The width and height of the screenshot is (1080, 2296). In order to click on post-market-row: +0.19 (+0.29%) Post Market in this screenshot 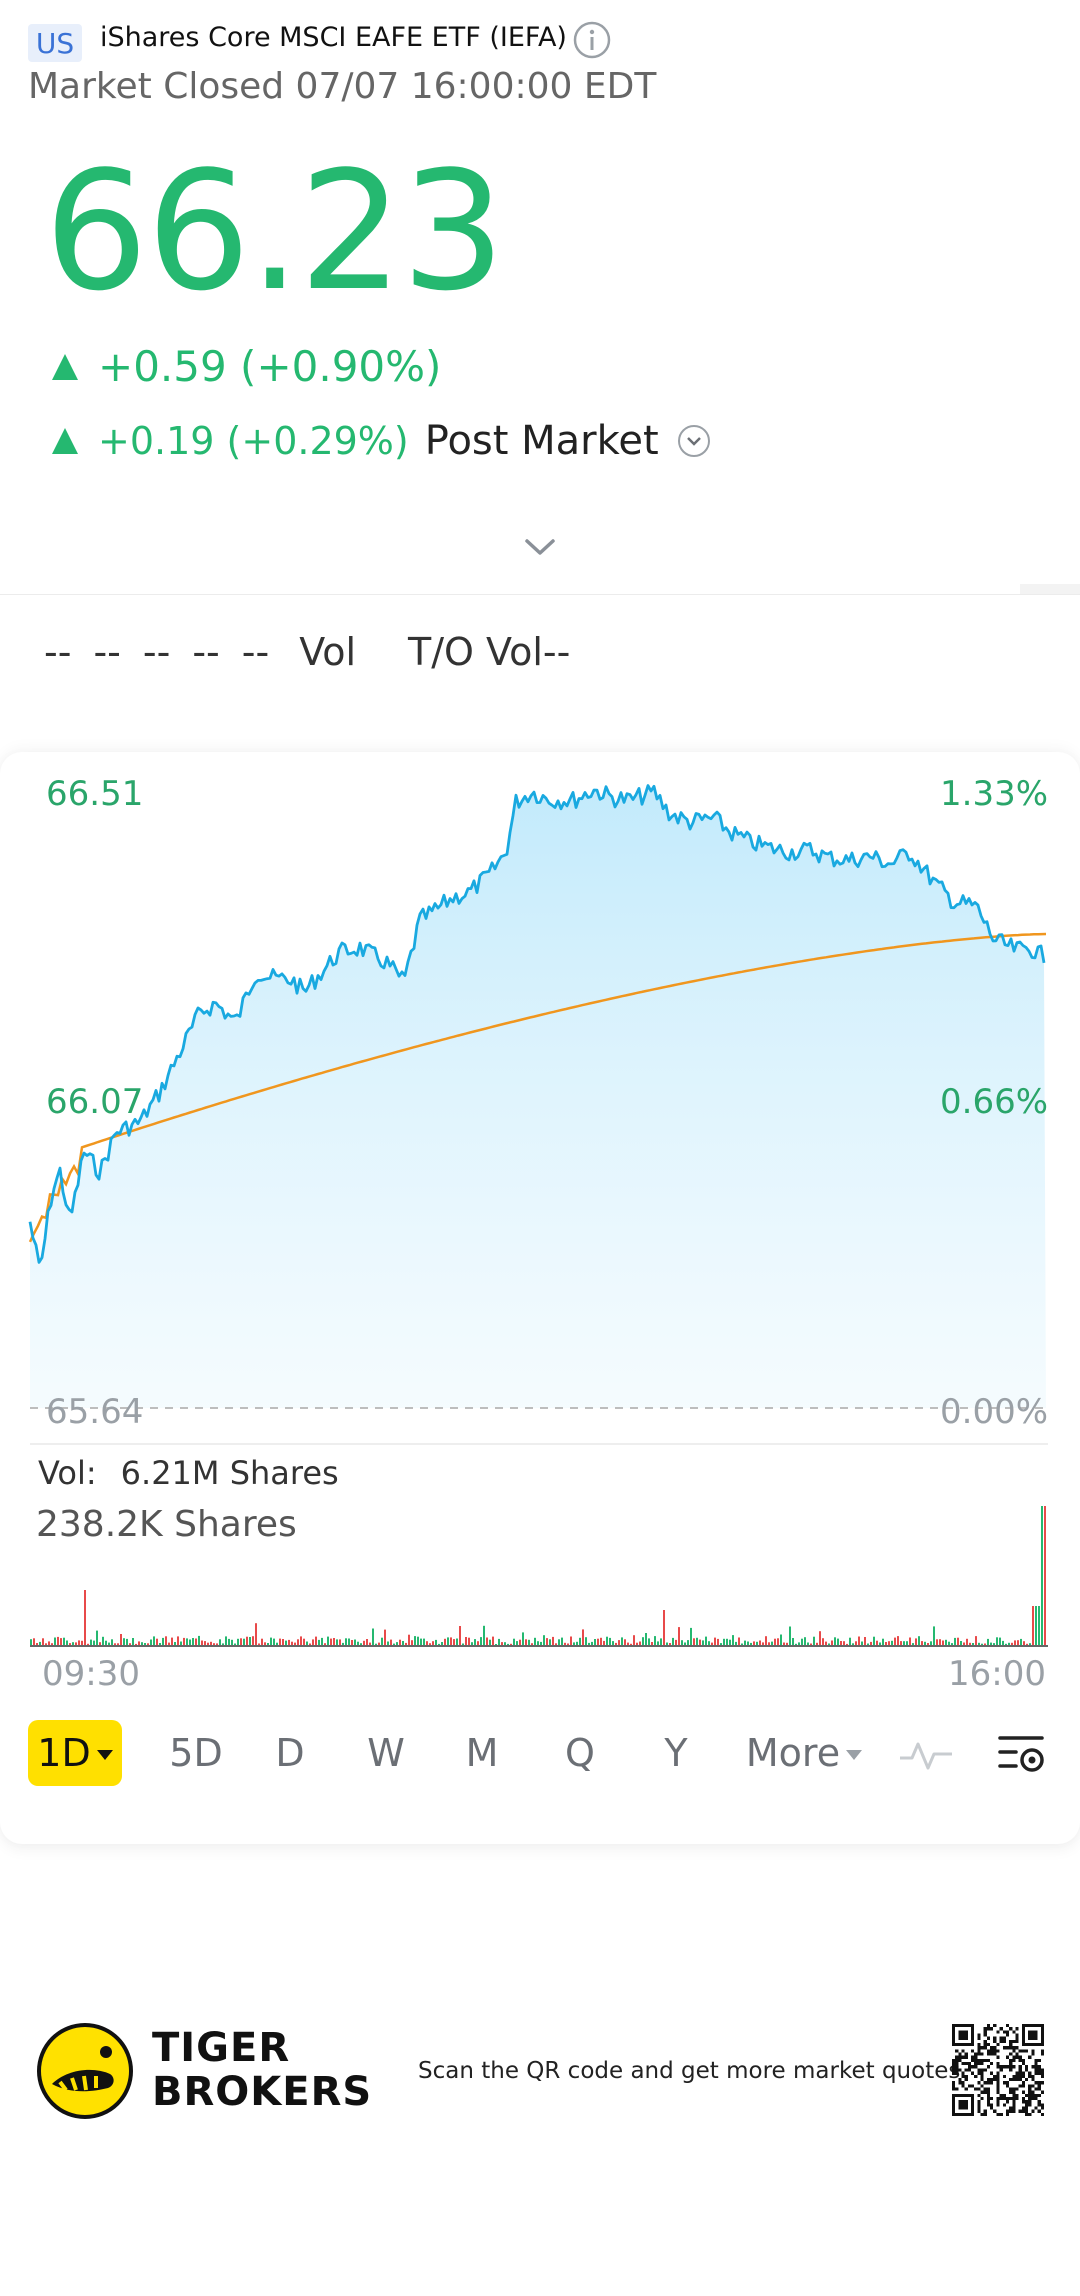, I will do `click(381, 441)`.